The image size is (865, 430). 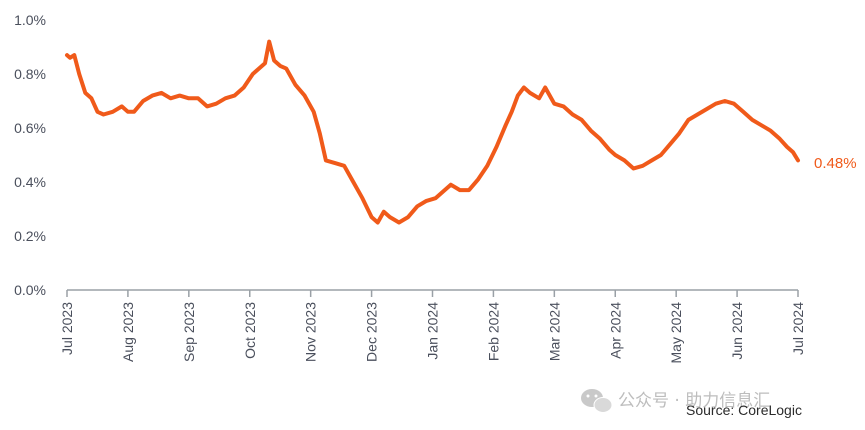 I want to click on y-tick-label: 0.8%, so click(x=30, y=74).